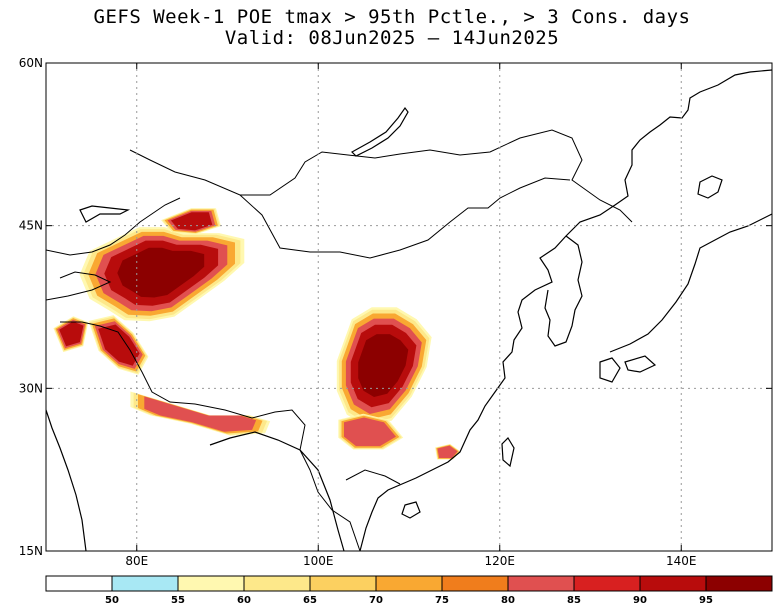  I want to click on map-subtitle: Valid: 08Jun2025 — 14Jun2025, so click(392, 38).